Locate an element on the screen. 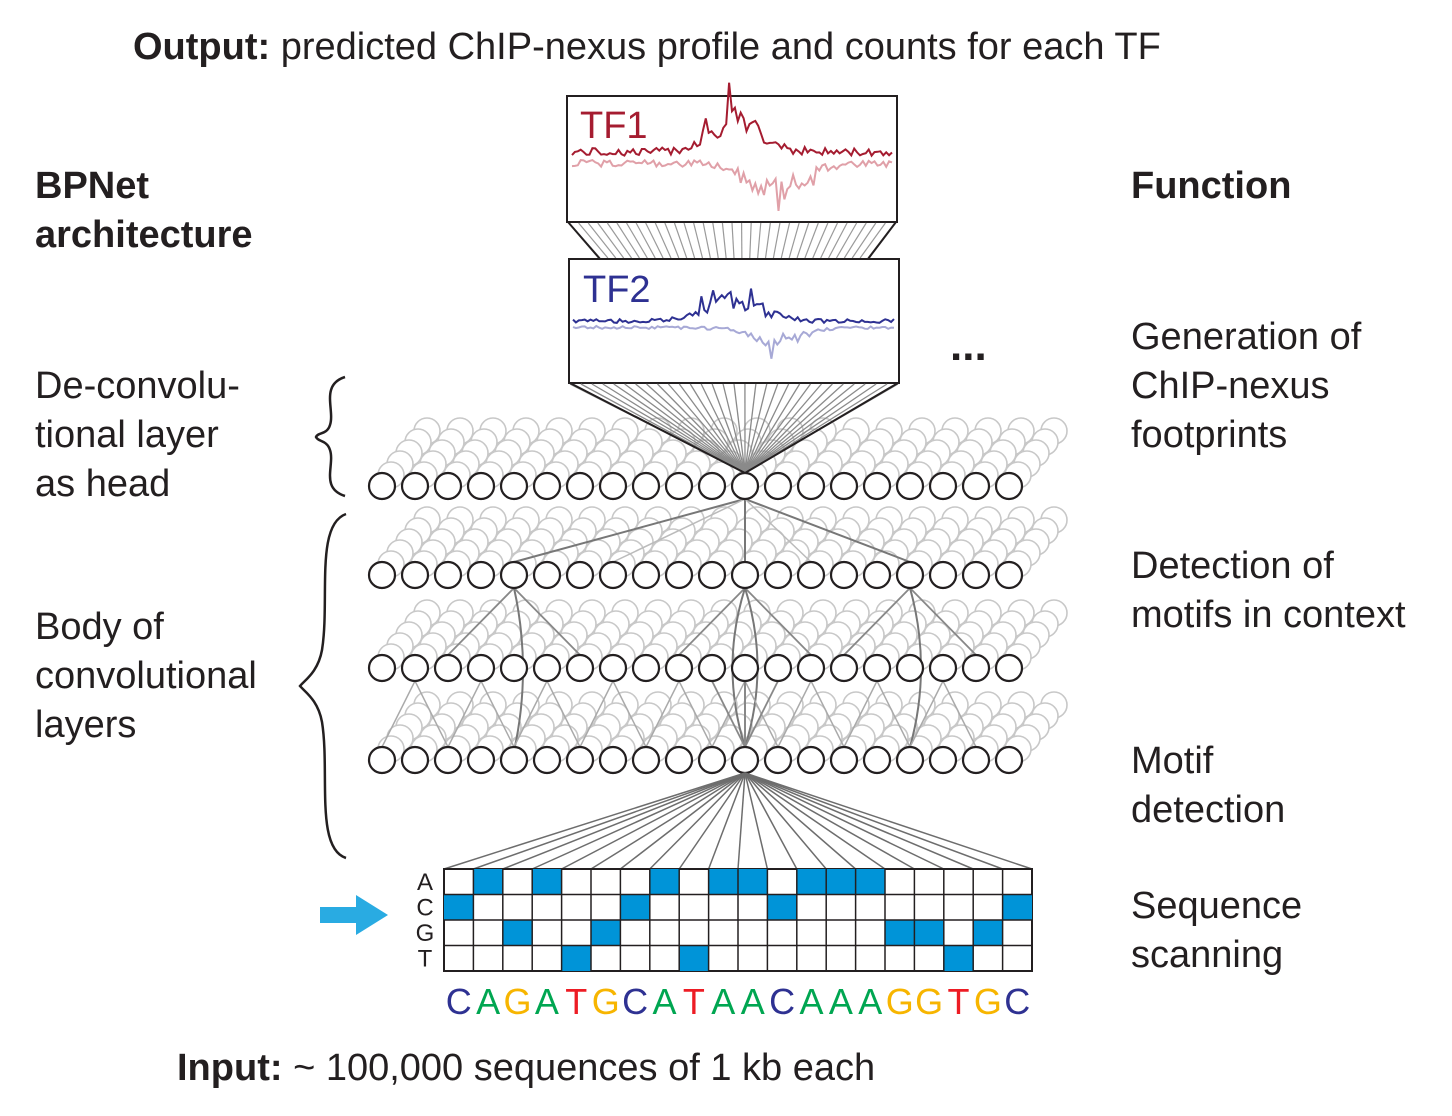  row-label-a: A is located at coordinates (425, 882).